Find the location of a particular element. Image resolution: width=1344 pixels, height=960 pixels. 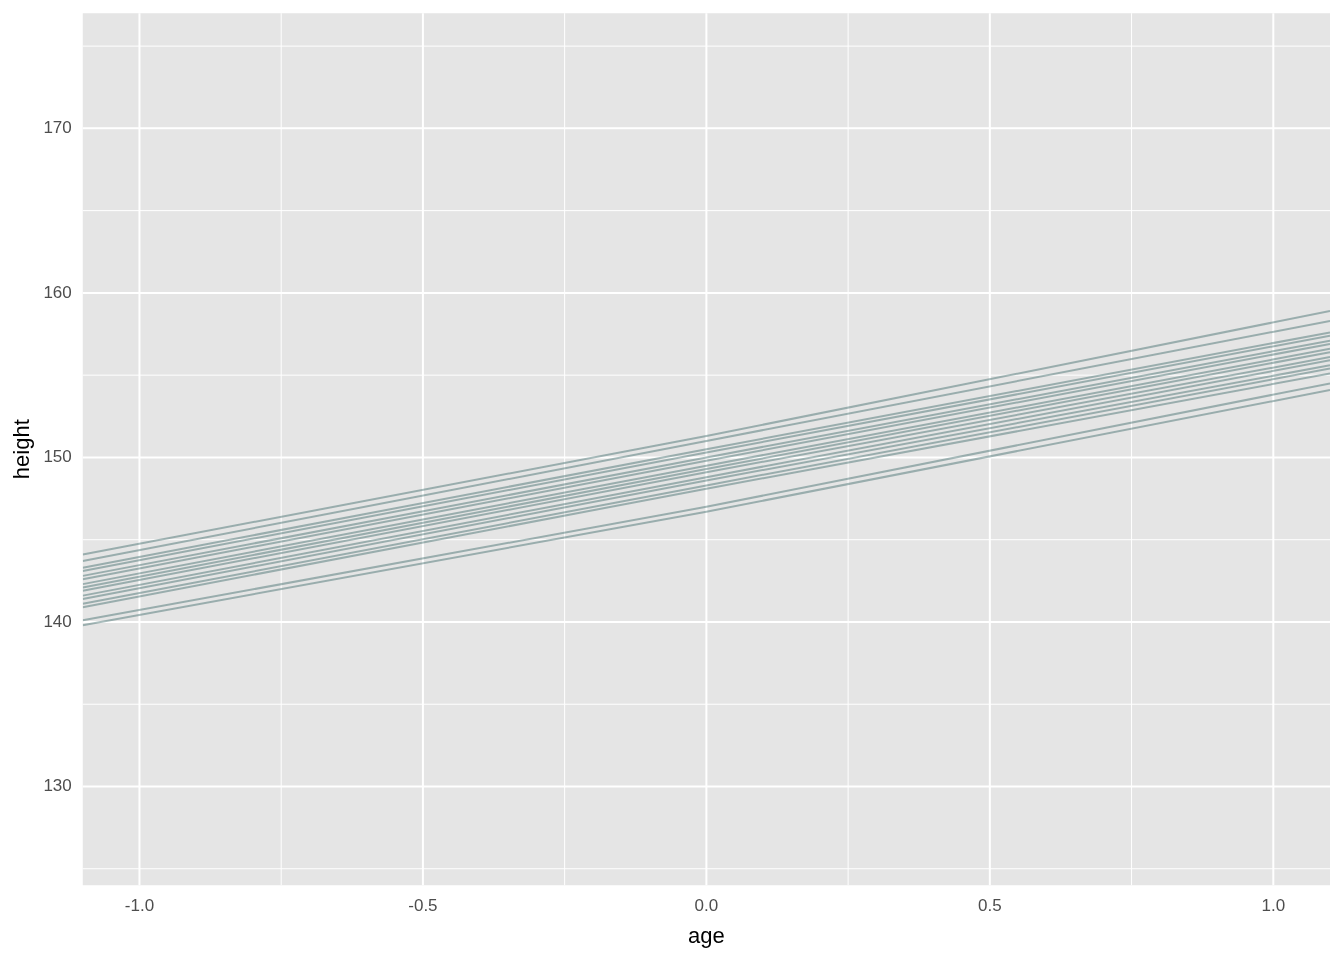

y-tick-label: 160 is located at coordinates (57, 292).